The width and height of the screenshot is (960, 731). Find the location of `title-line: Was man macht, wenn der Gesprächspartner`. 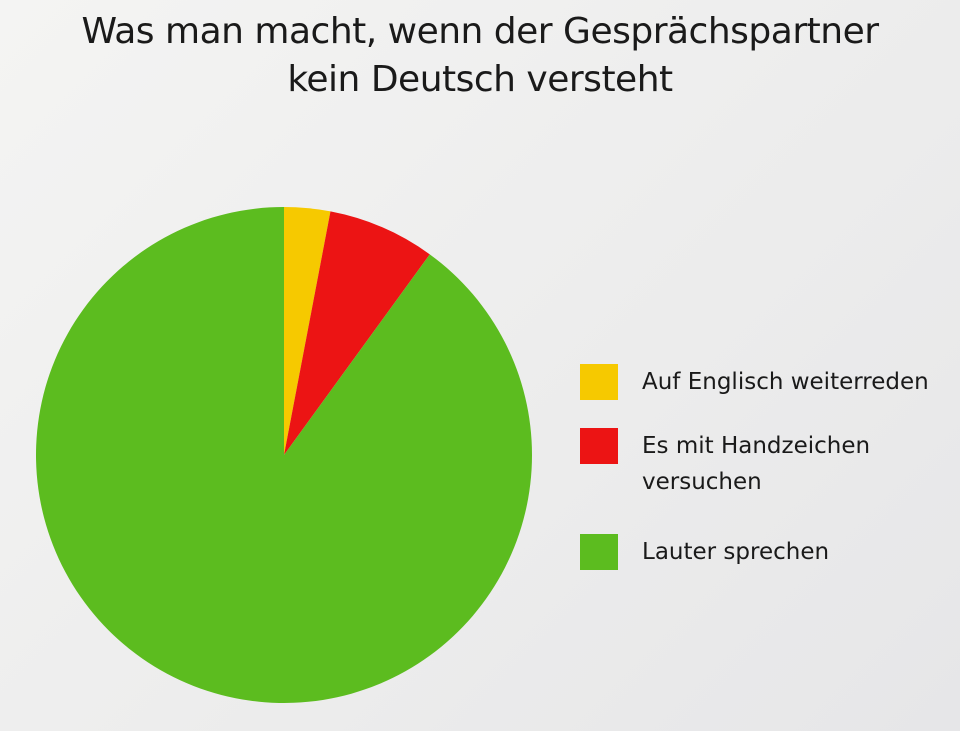

title-line: Was man macht, wenn der Gesprächspartner is located at coordinates (480, 31).